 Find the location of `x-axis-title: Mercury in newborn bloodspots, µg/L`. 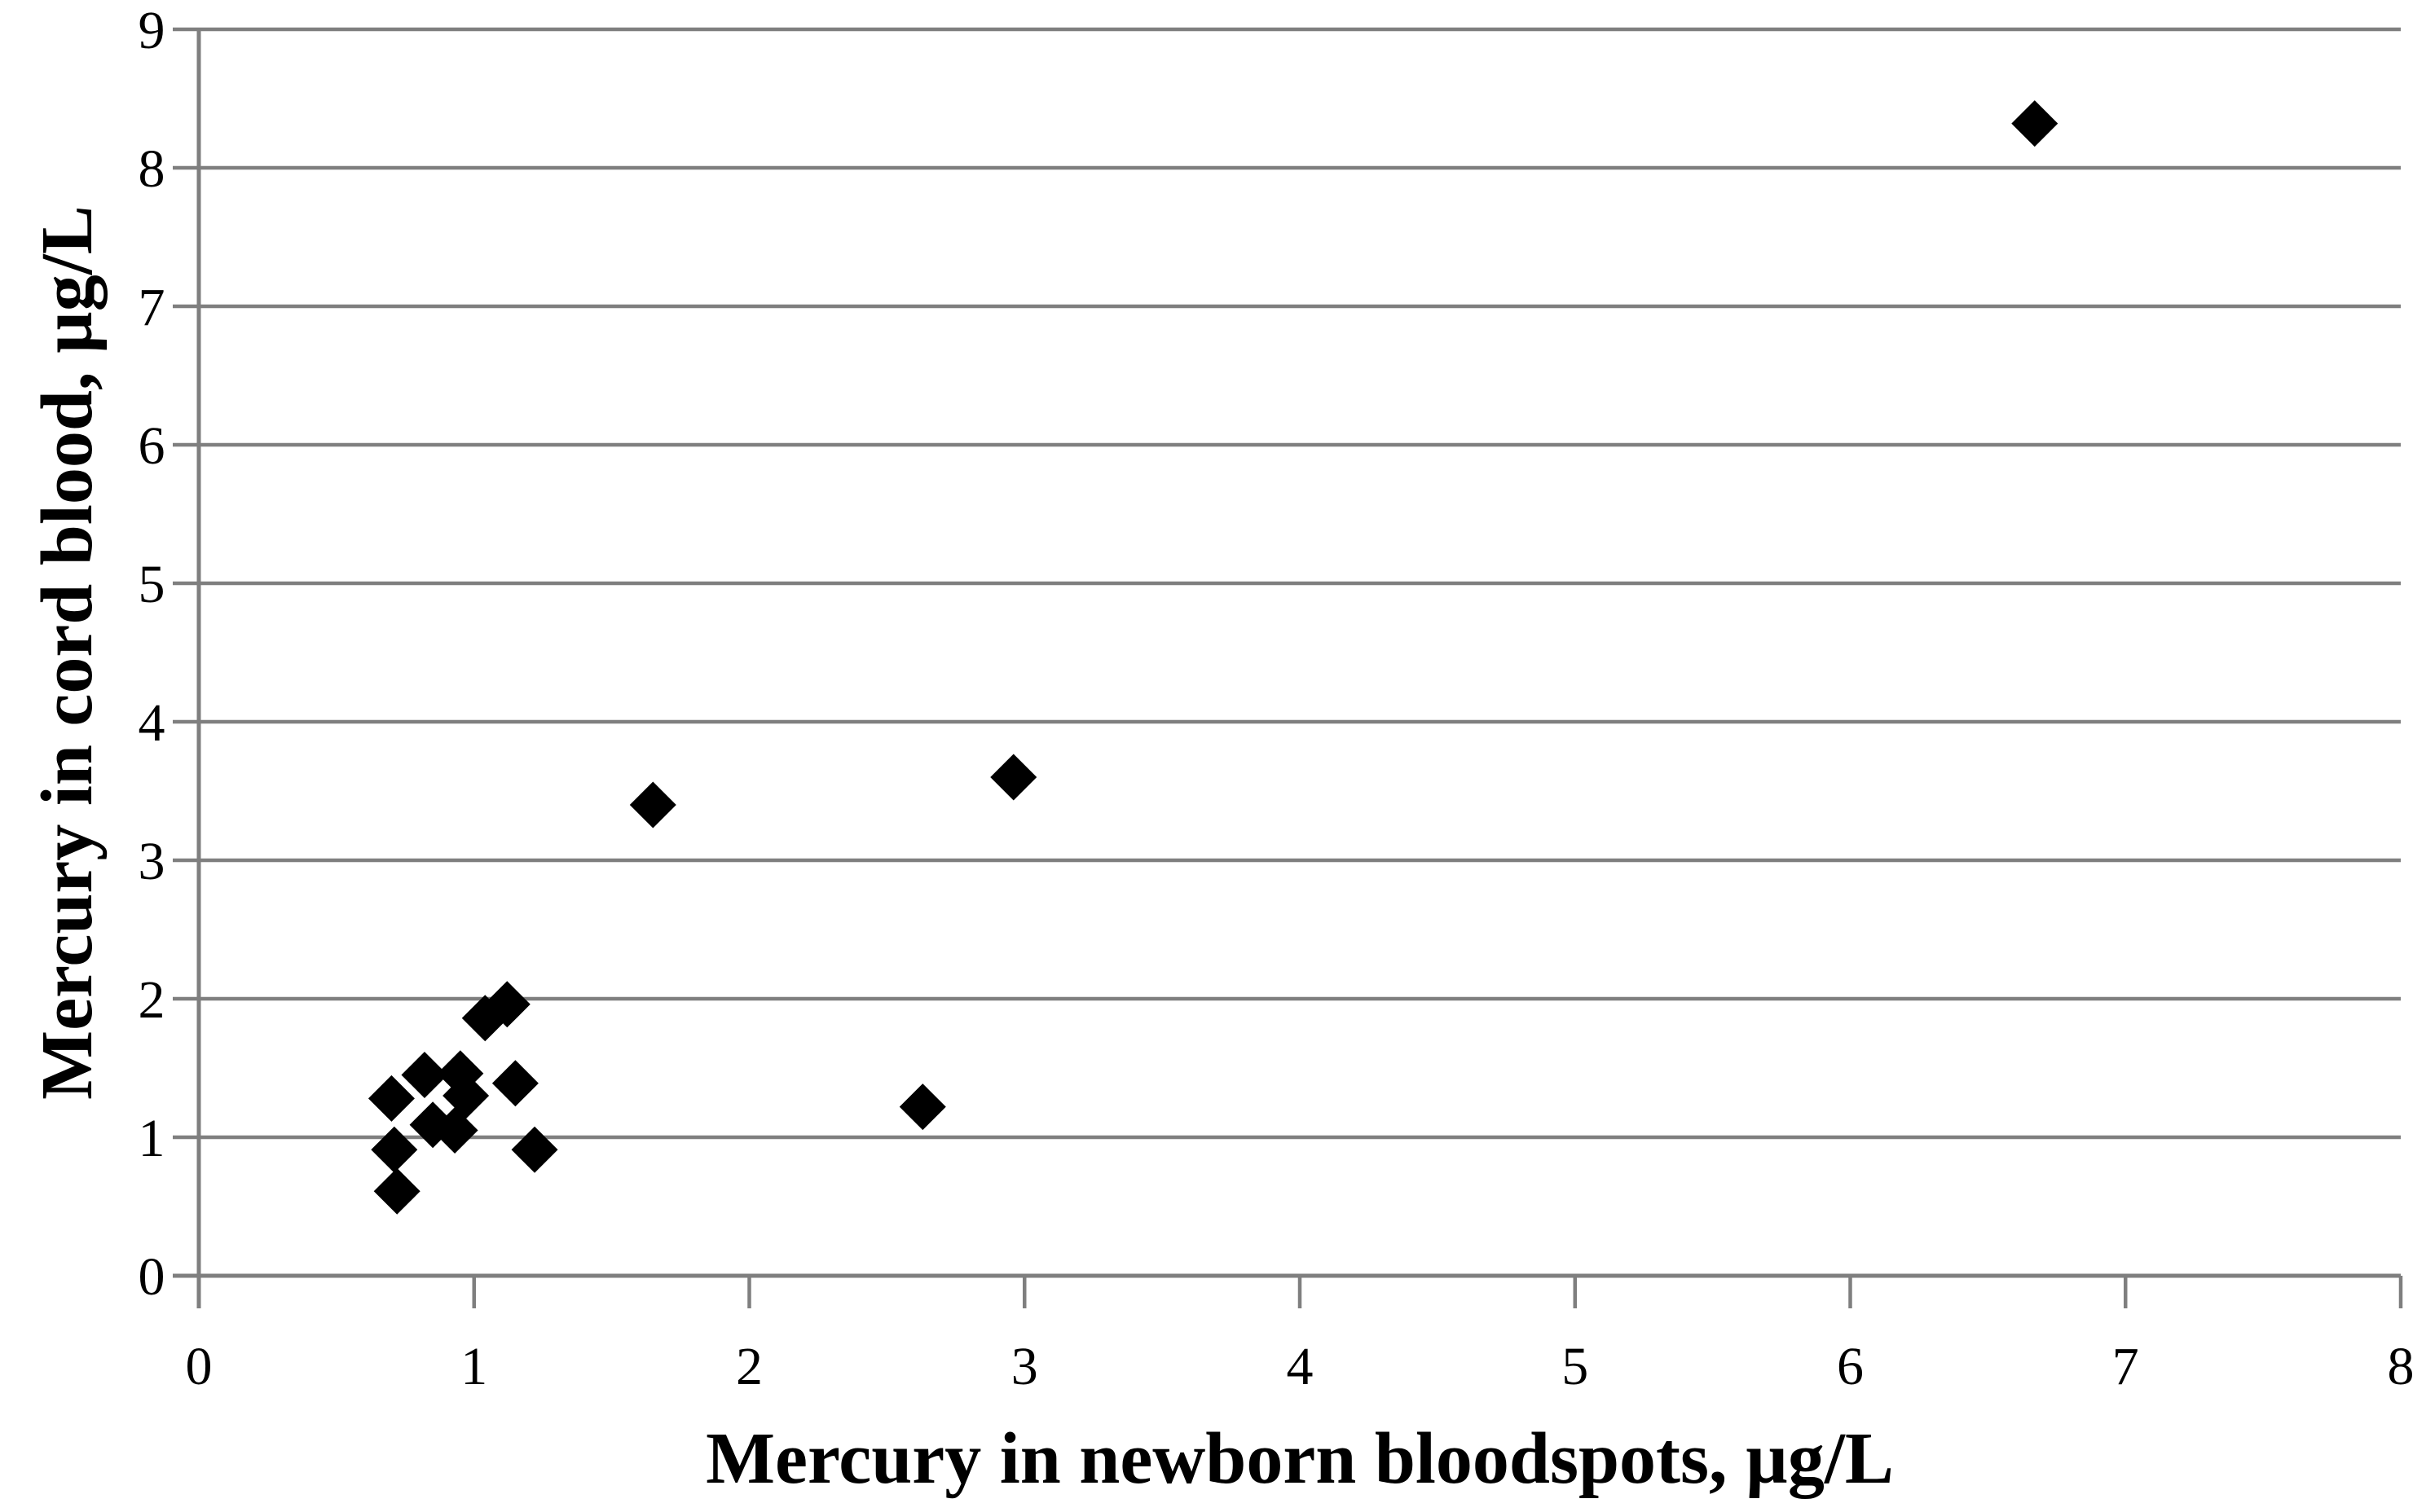

x-axis-title: Mercury in newborn bloodspots, µg/L is located at coordinates (1300, 1458).